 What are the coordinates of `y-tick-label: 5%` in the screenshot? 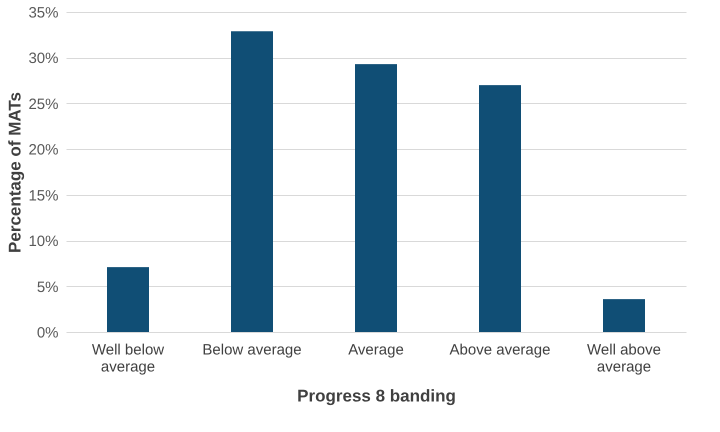 It's located at (47, 287).